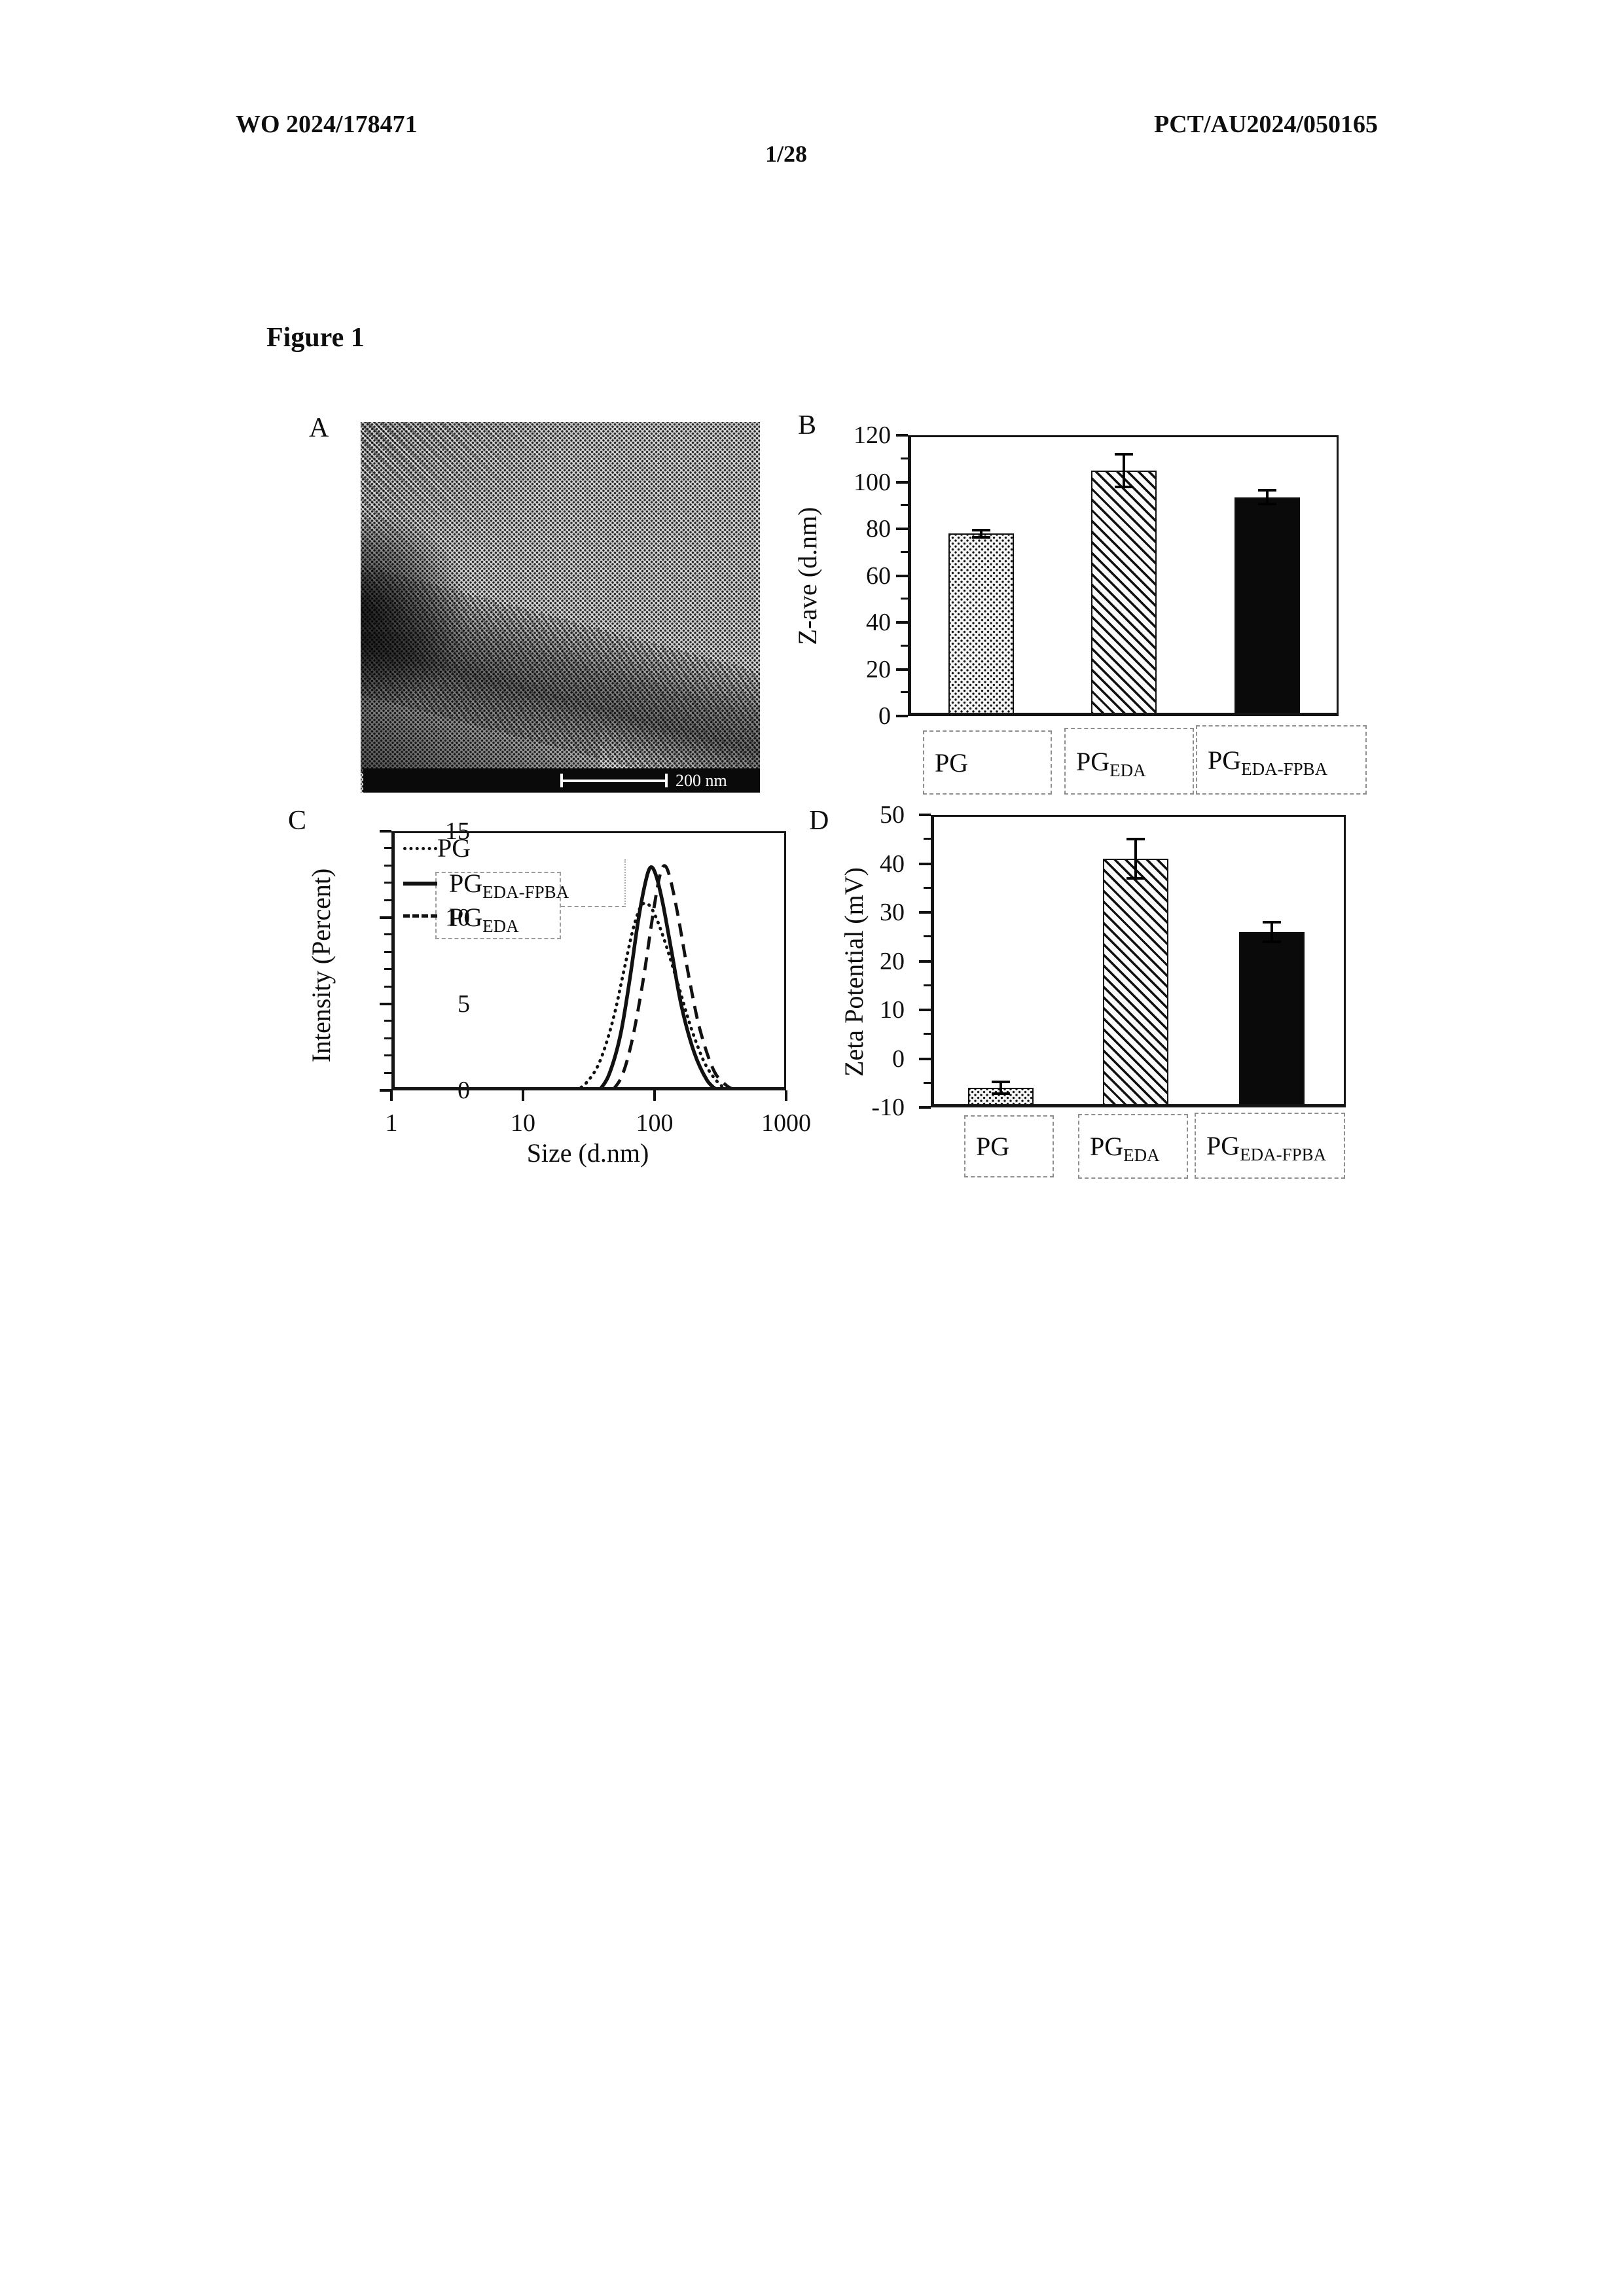 Image resolution: width=1622 pixels, height=2296 pixels. Describe the element at coordinates (480, 702) in the screenshot. I see `tem-shading-bottomleft` at that location.